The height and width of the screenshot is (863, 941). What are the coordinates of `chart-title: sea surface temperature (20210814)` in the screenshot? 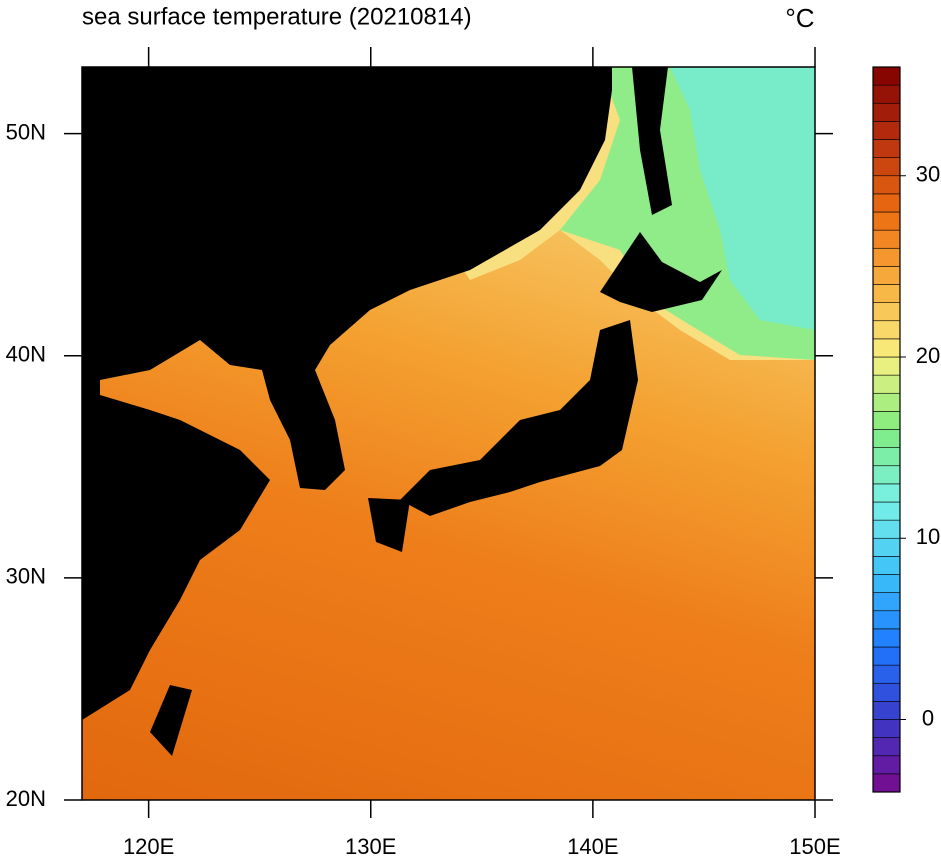 It's located at (277, 16).